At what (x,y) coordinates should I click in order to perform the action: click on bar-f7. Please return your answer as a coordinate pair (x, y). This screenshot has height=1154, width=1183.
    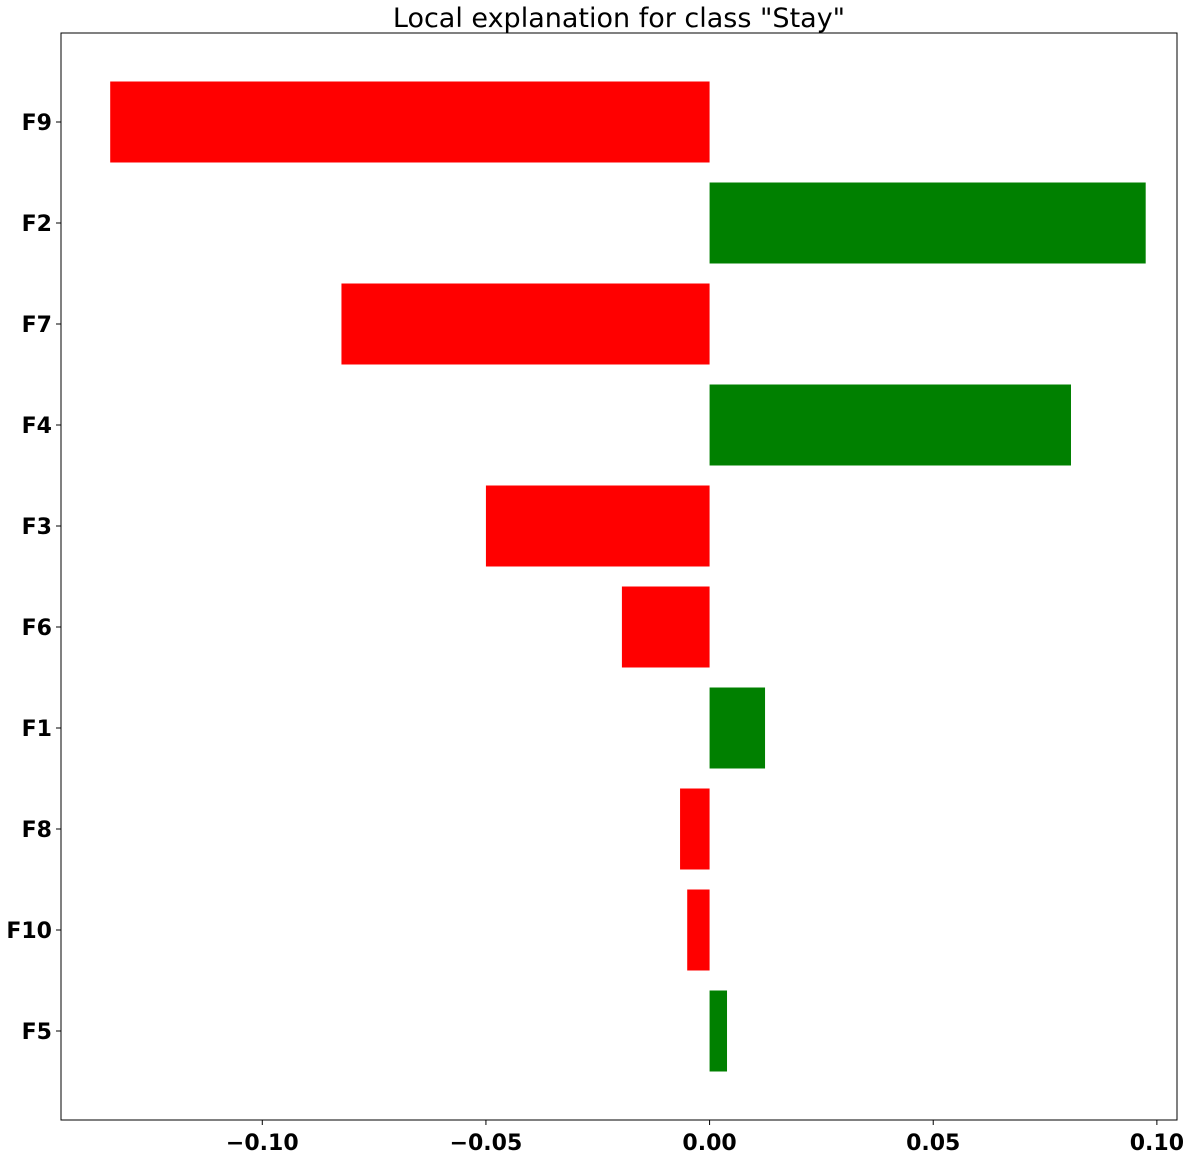
    Looking at the image, I should click on (525, 324).